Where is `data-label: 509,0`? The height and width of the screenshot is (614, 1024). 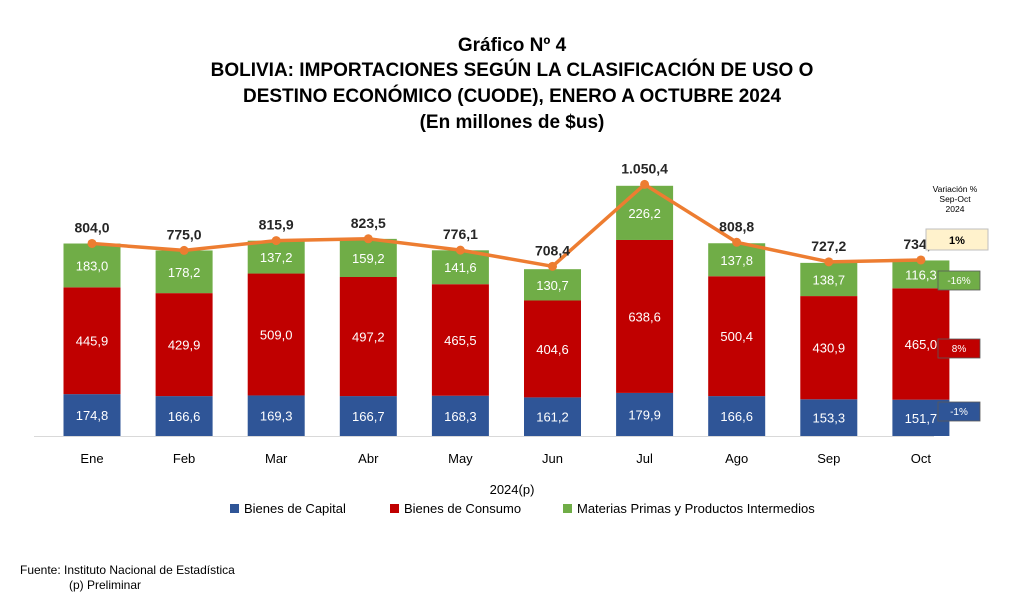
data-label: 509,0 is located at coordinates (276, 334).